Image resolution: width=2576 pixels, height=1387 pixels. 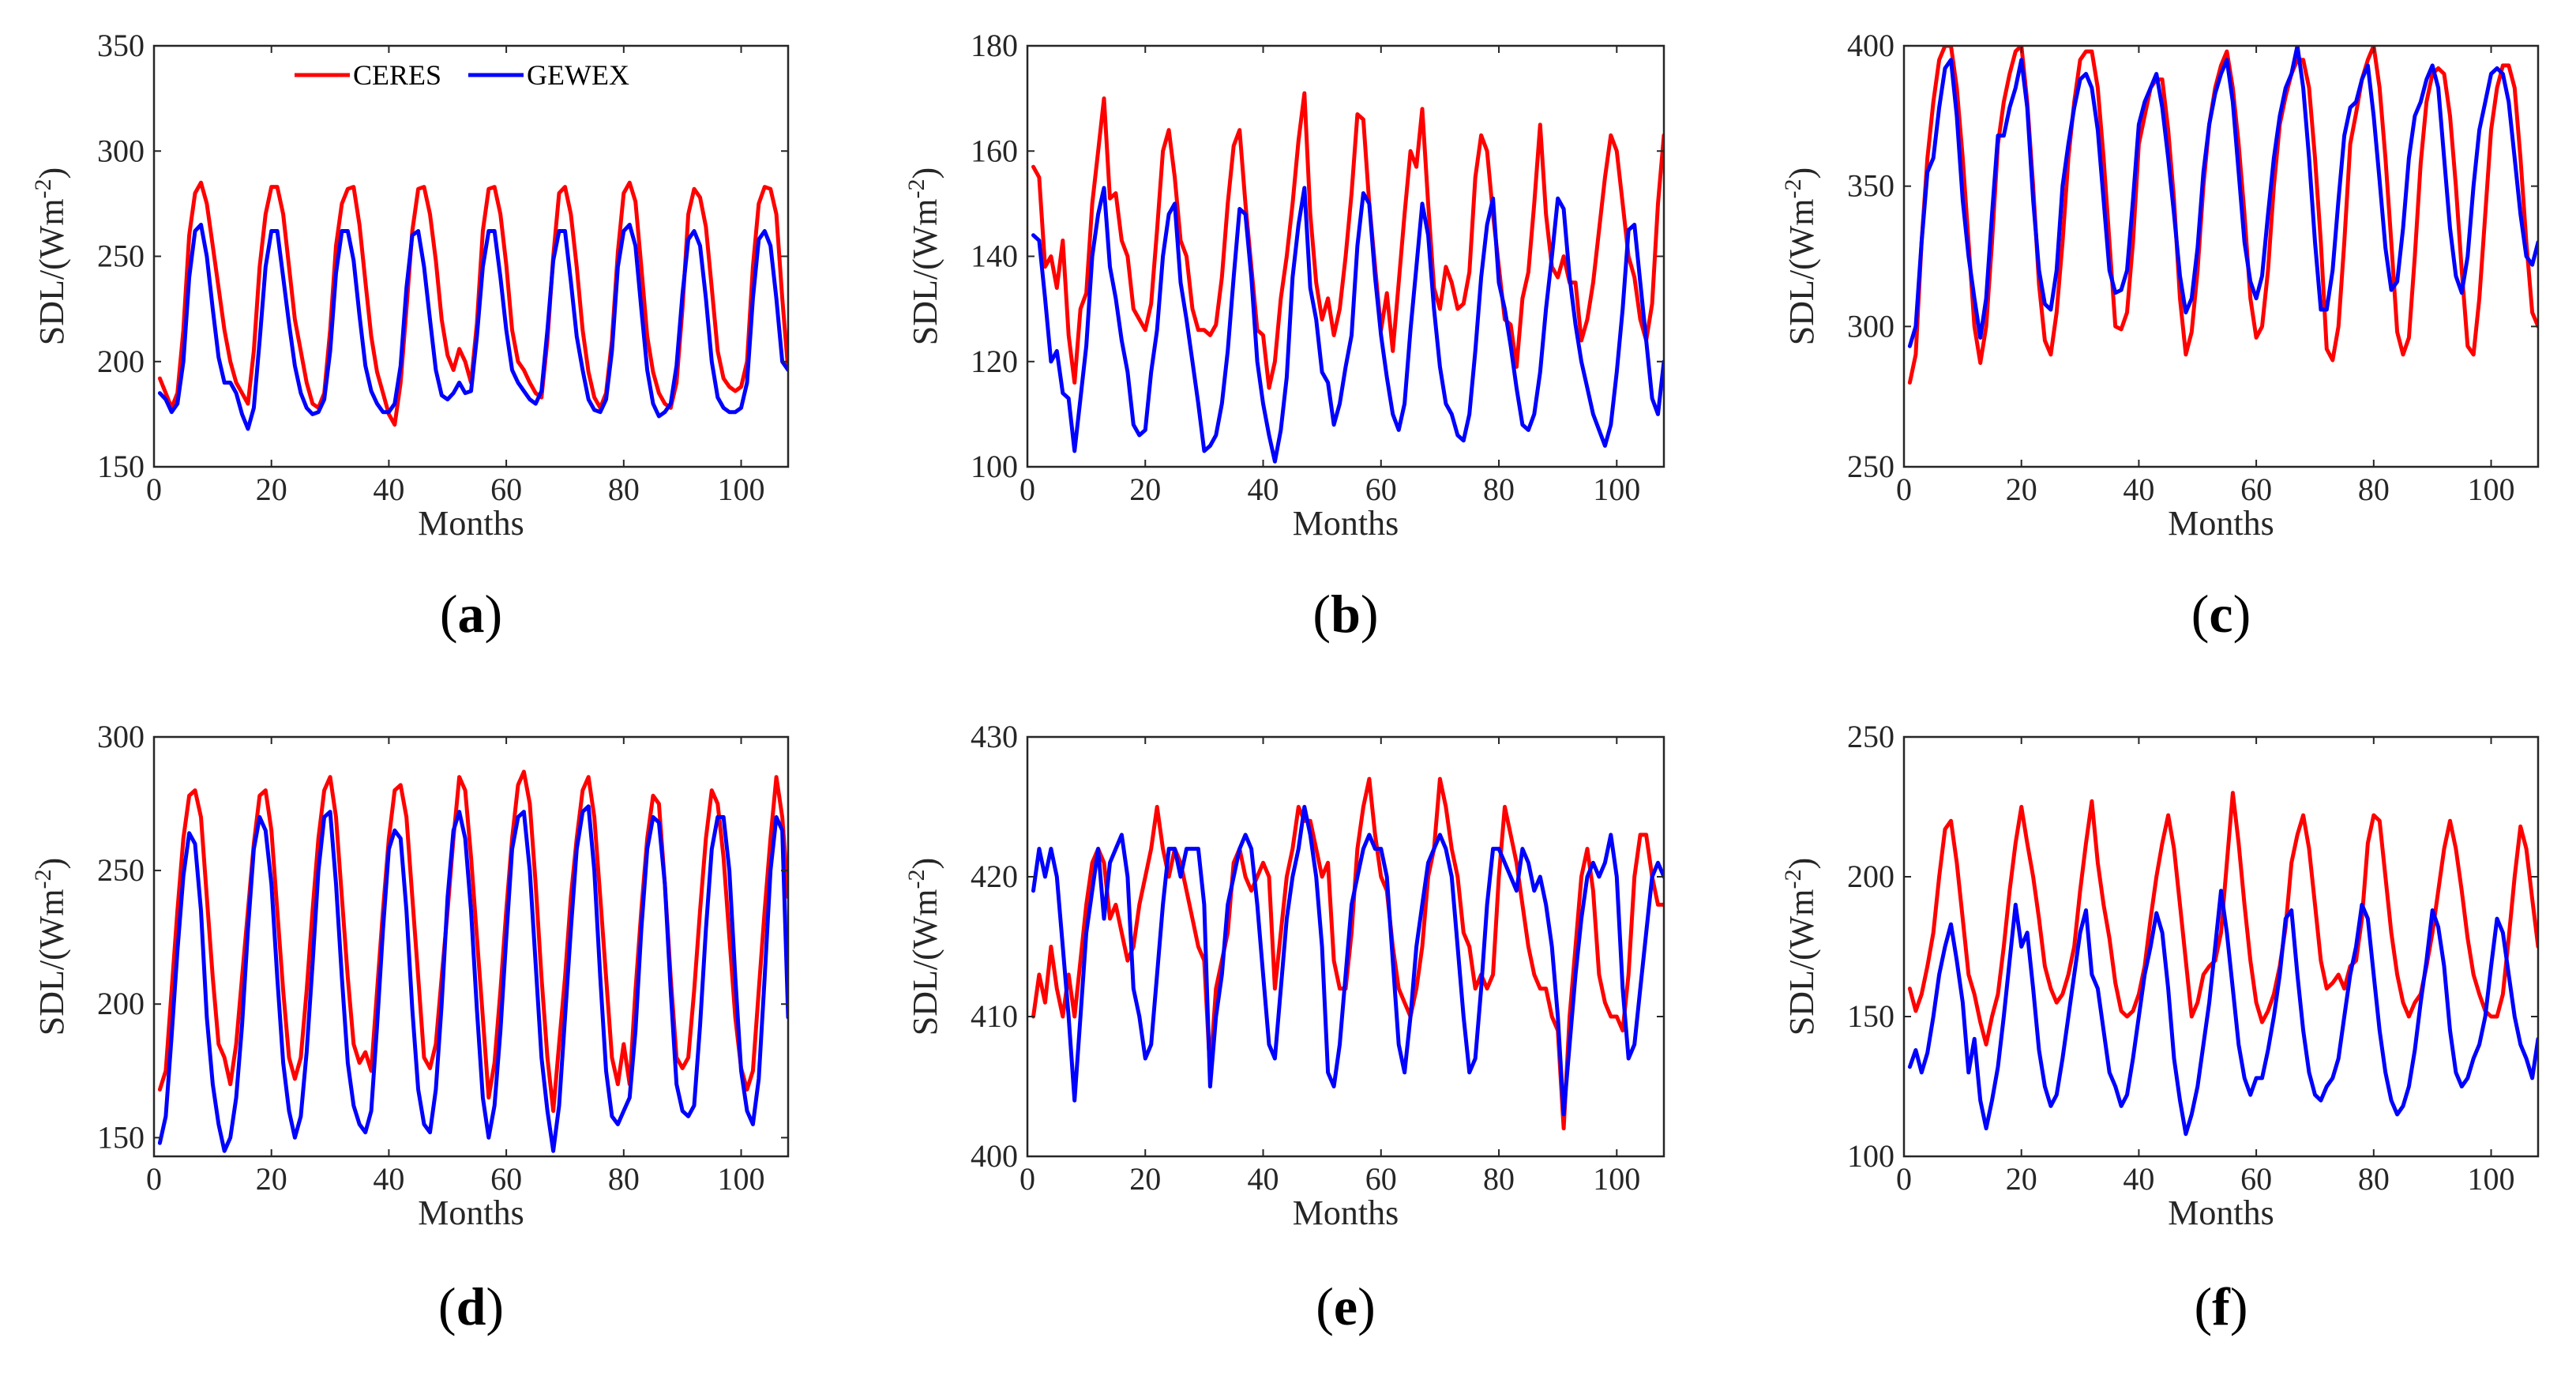 I want to click on y-tick-label: 410, so click(x=994, y=1016).